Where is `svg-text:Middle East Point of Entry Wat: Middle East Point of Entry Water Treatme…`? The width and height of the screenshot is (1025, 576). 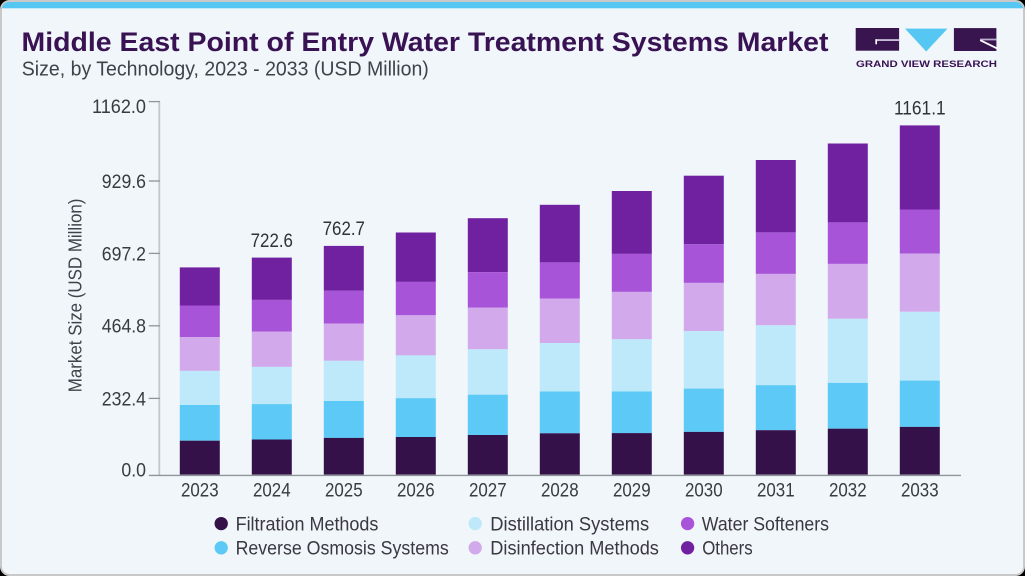
svg-text:Middle East Point of Entry Wat: Middle East Point of Entry Water Treatme… is located at coordinates (425, 42).